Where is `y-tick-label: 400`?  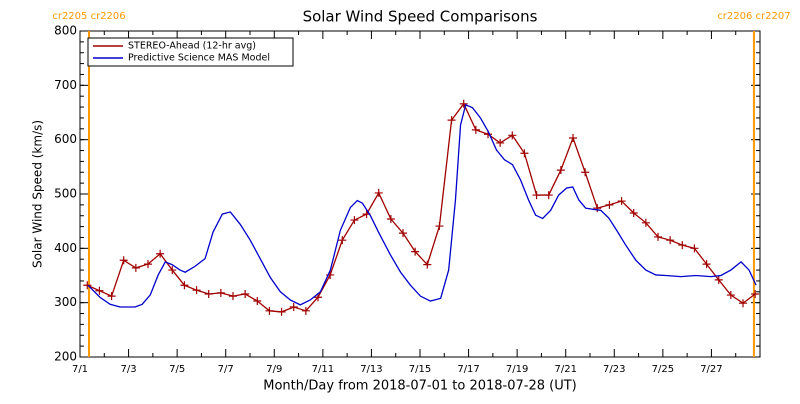
y-tick-label: 400 is located at coordinates (65, 248).